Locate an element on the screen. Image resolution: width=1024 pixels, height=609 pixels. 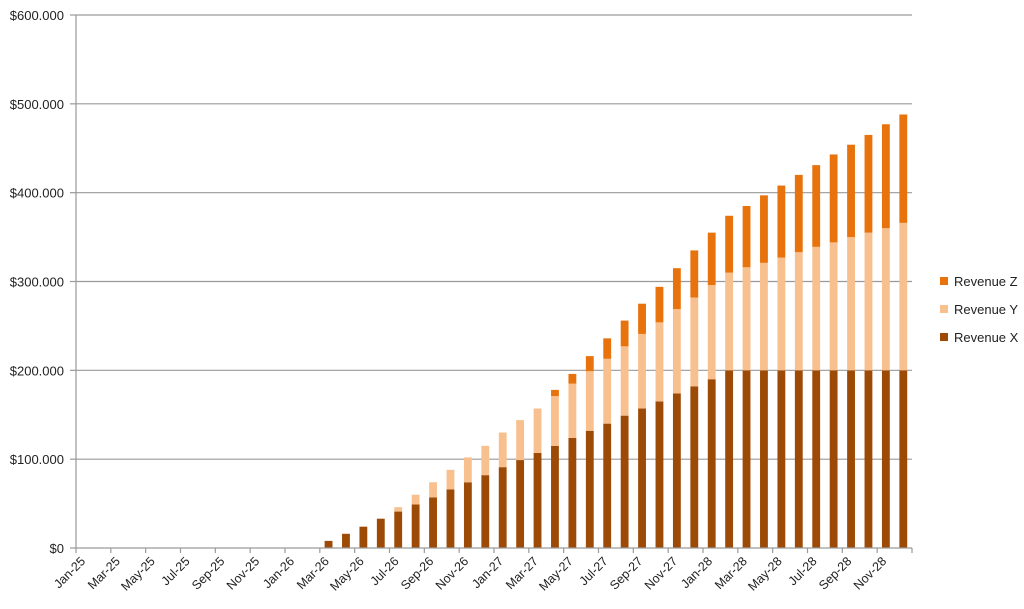
x-tick-label: Jul-27 is located at coordinates (594, 571).